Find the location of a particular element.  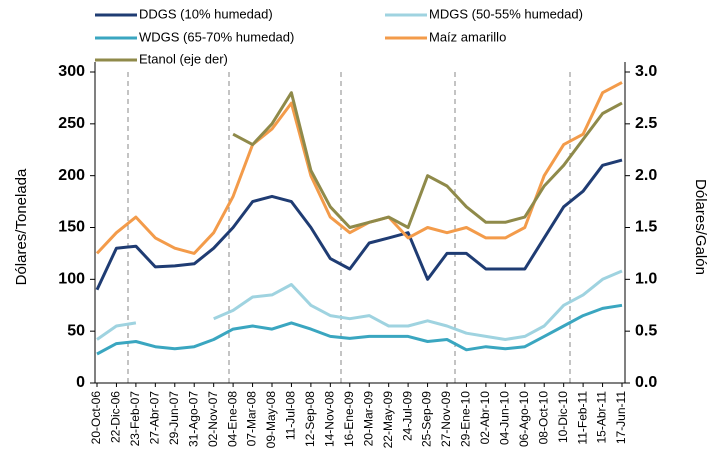

x-tick-label: 08-Oct-10 is located at coordinates (543, 418).